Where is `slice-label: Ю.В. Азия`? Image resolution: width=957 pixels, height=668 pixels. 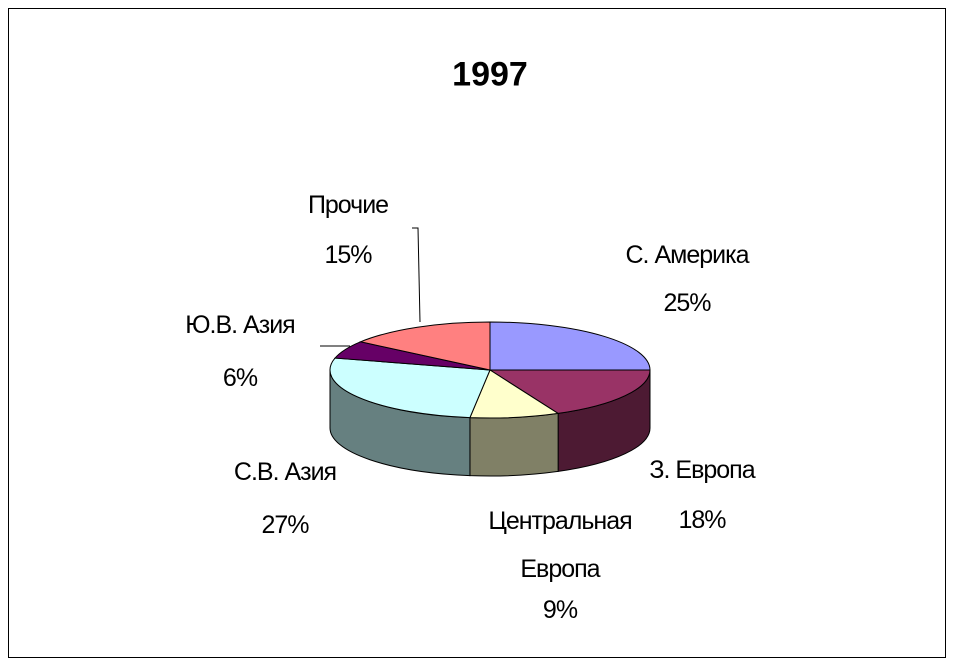
slice-label: Ю.В. Азия is located at coordinates (240, 325).